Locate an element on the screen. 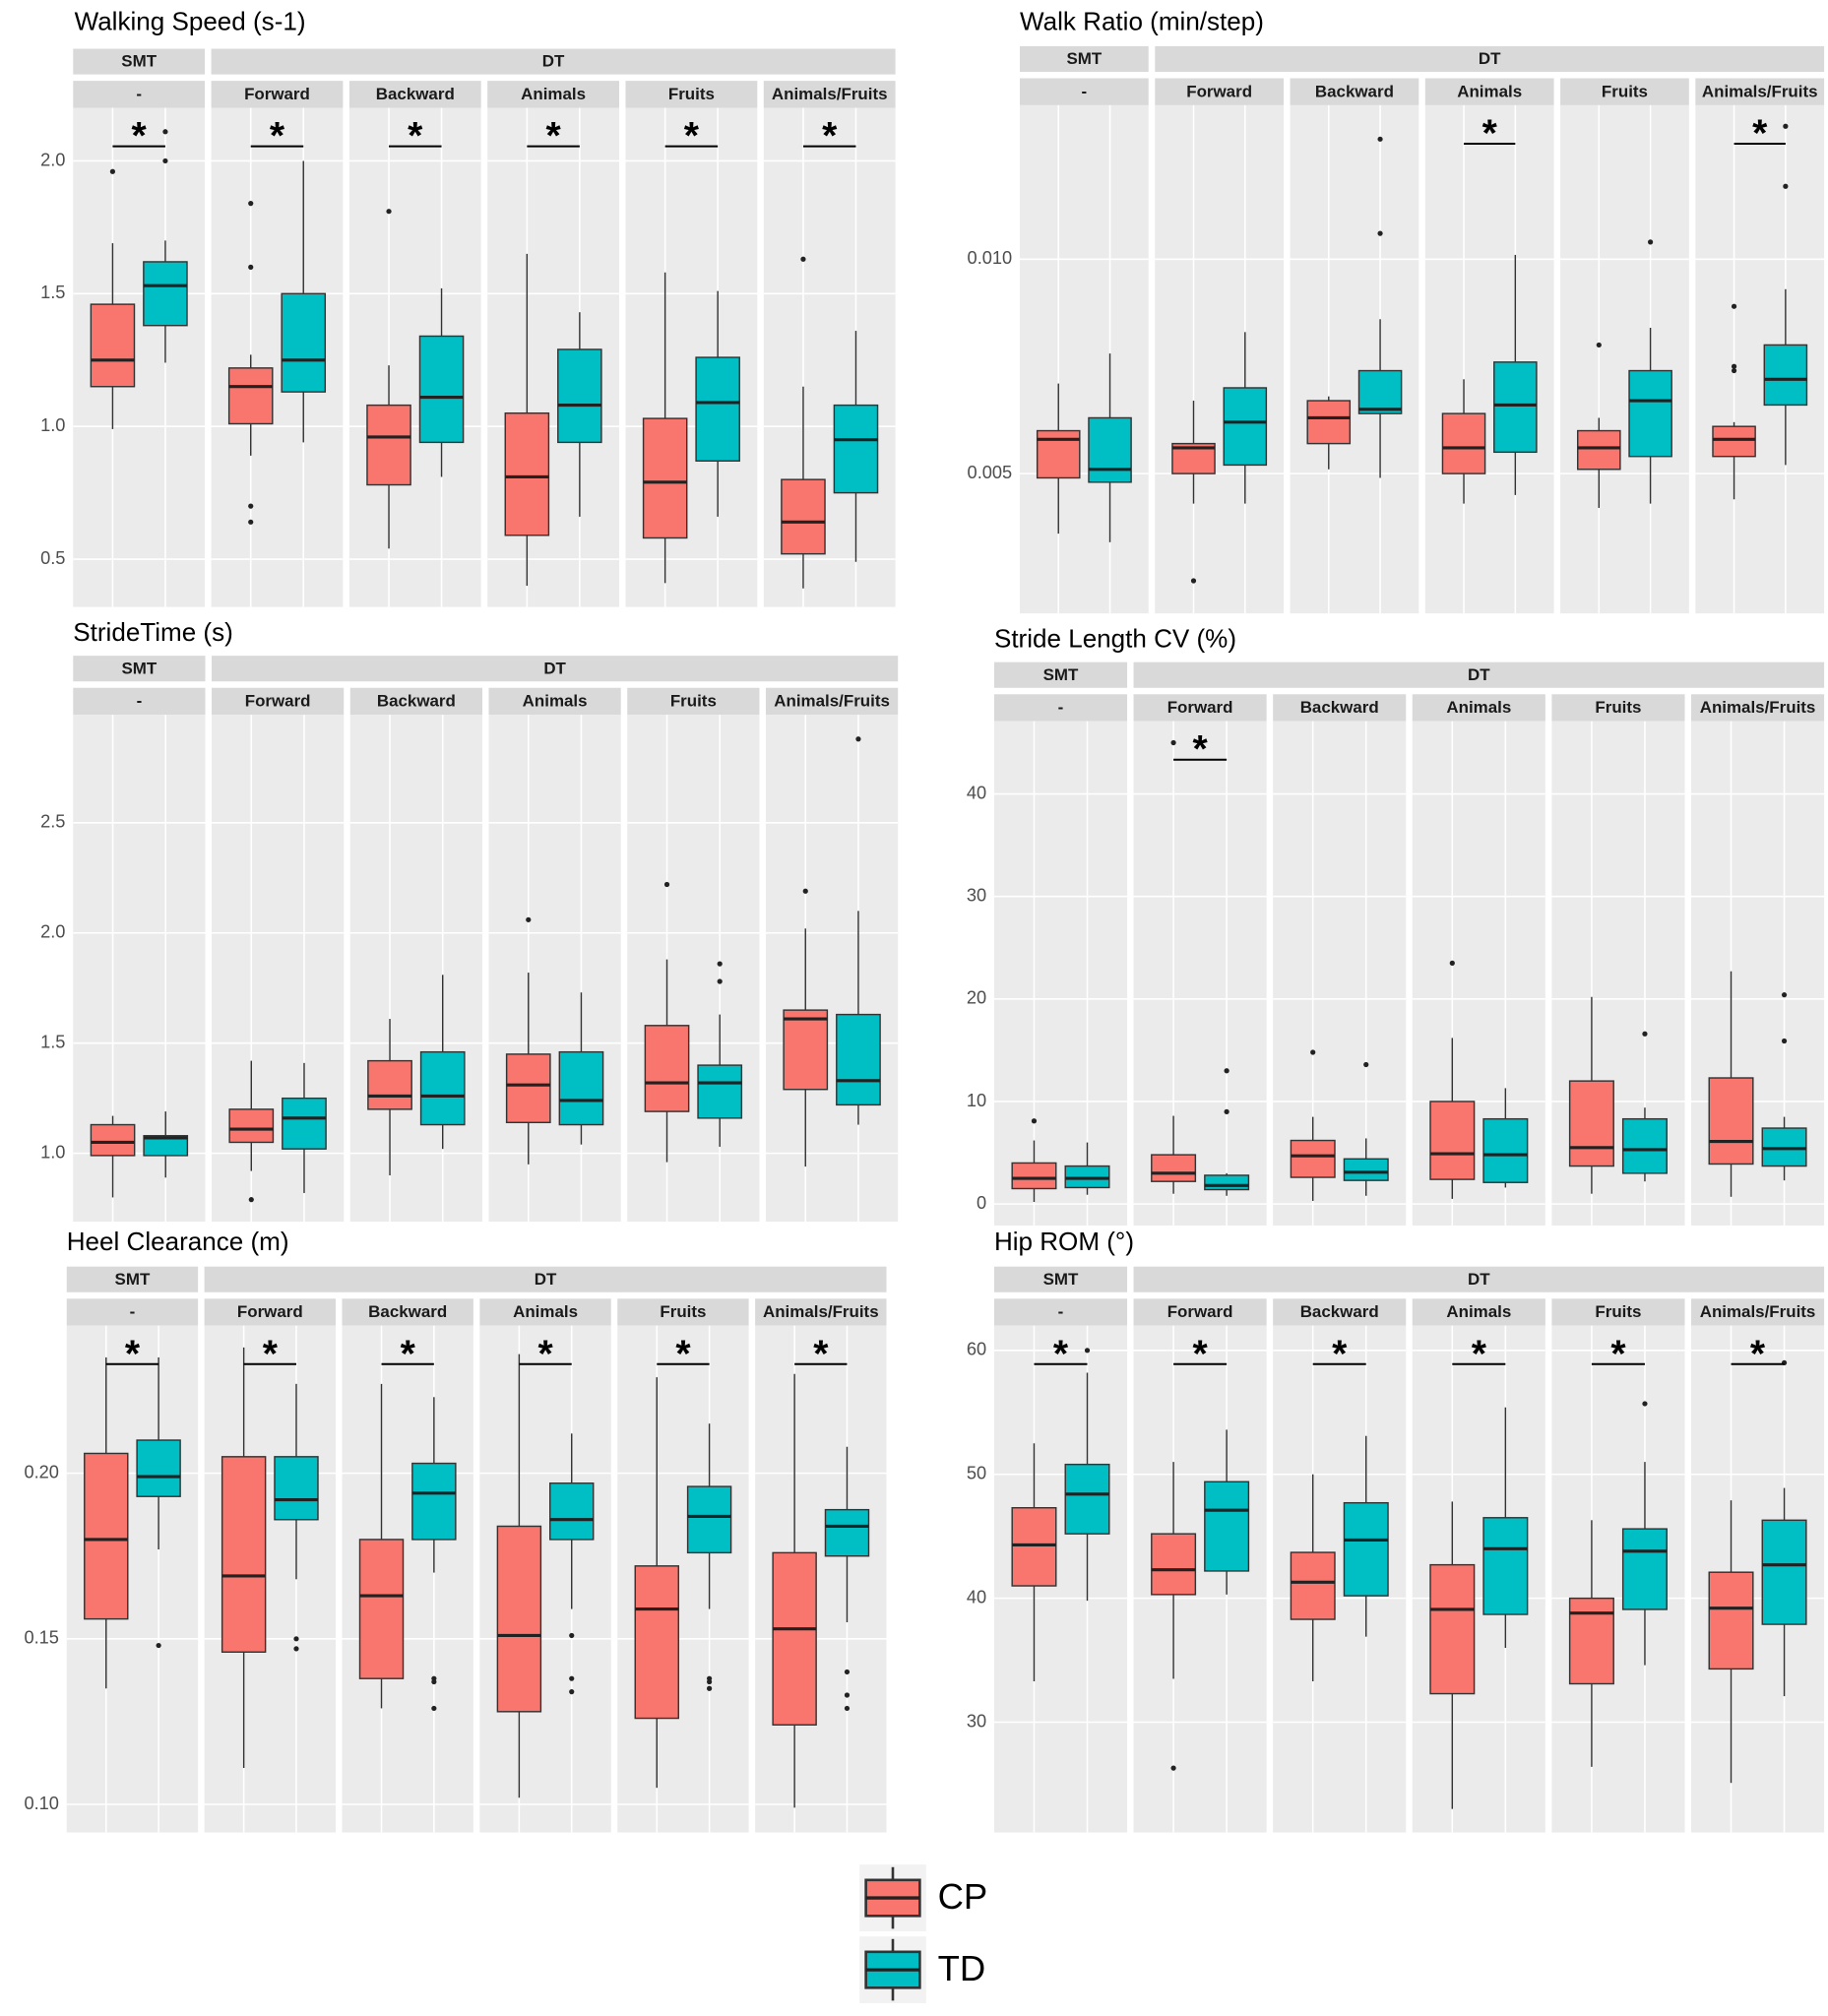 The height and width of the screenshot is (2016, 1828). chart-title: Hip ROM (°) is located at coordinates (1064, 1241).